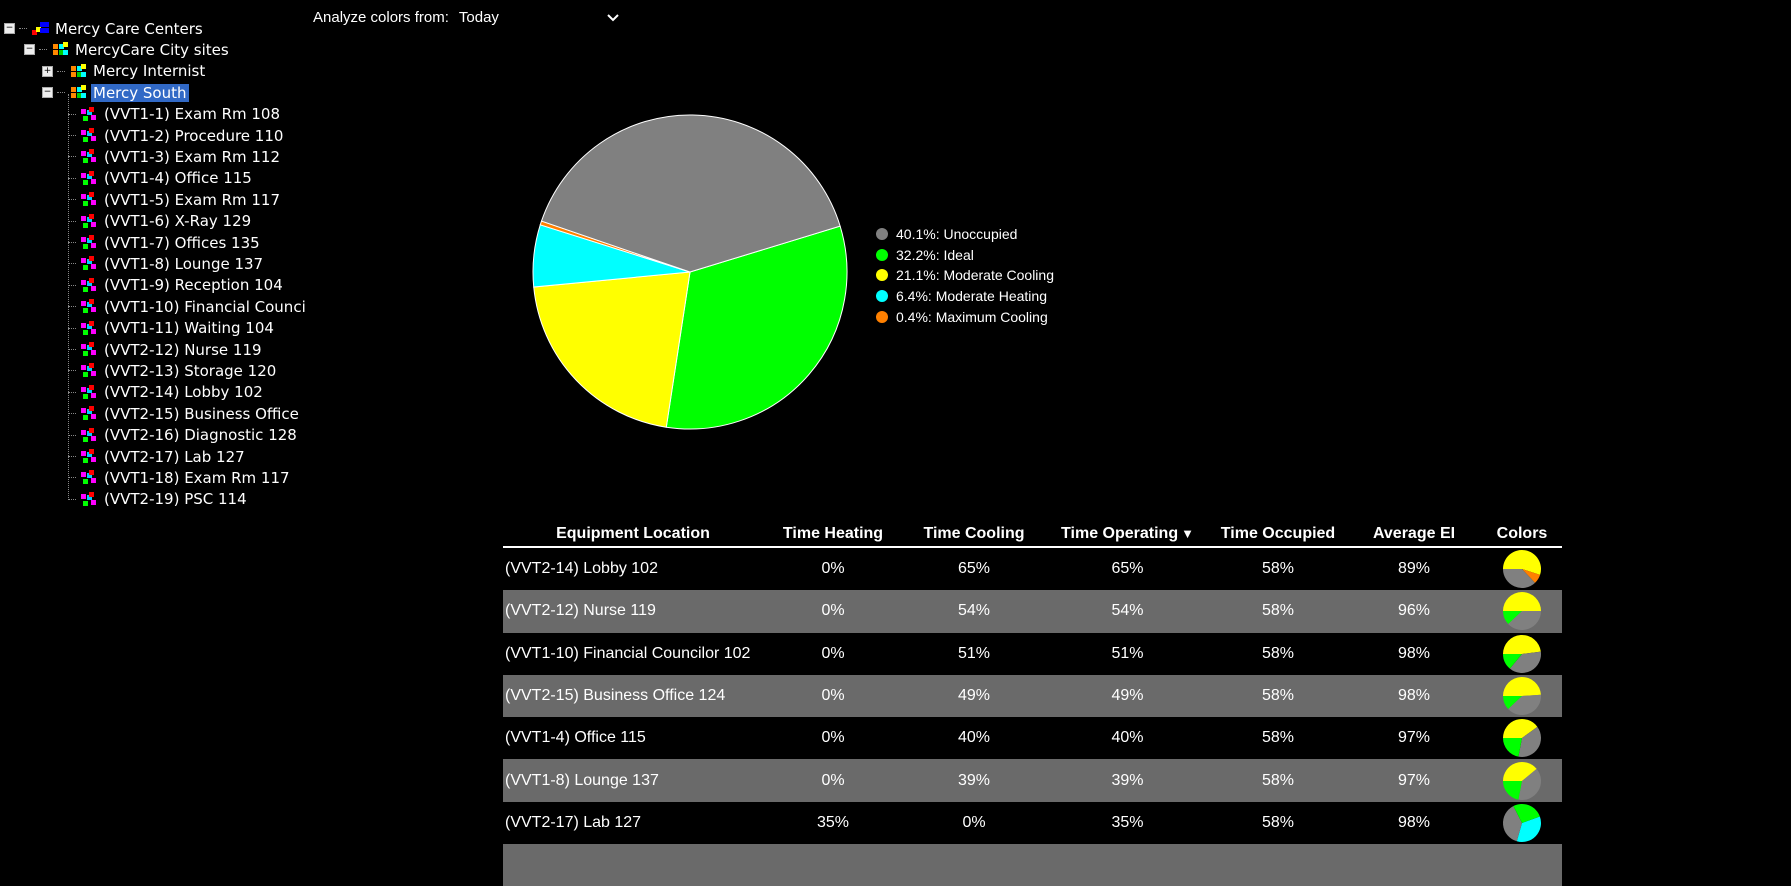 This screenshot has width=1791, height=886. I want to click on table-row, so click(1032, 865).